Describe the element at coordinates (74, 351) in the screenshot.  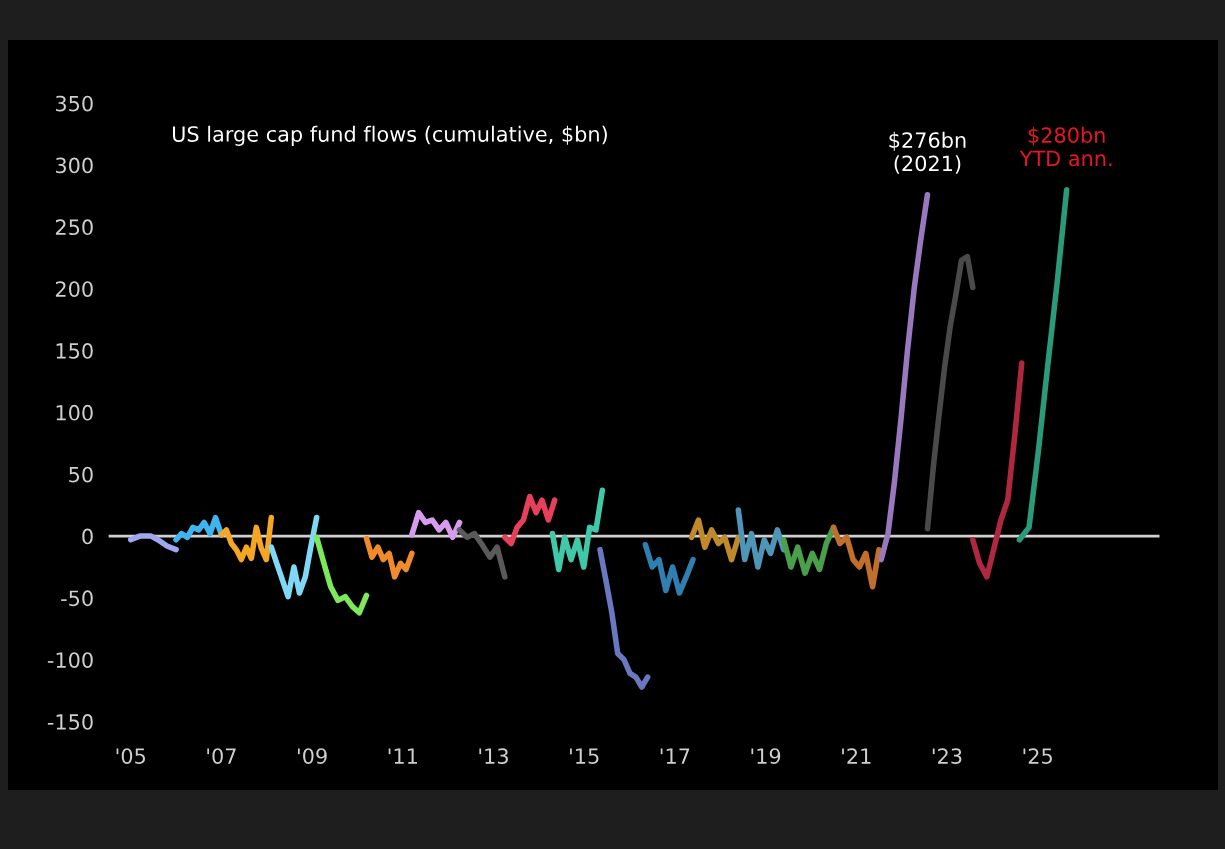
I see `y-tick-label: 150` at that location.